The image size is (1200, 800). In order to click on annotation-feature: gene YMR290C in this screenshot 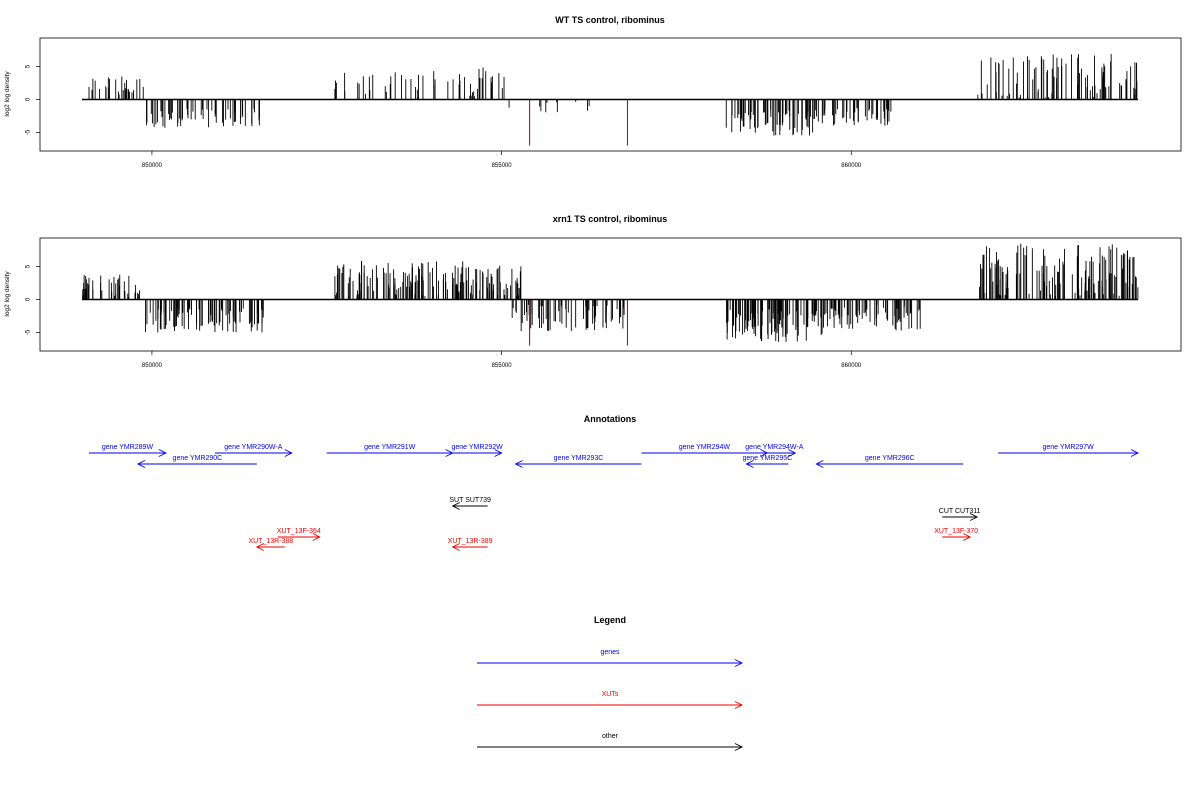, I will do `click(196, 461)`.